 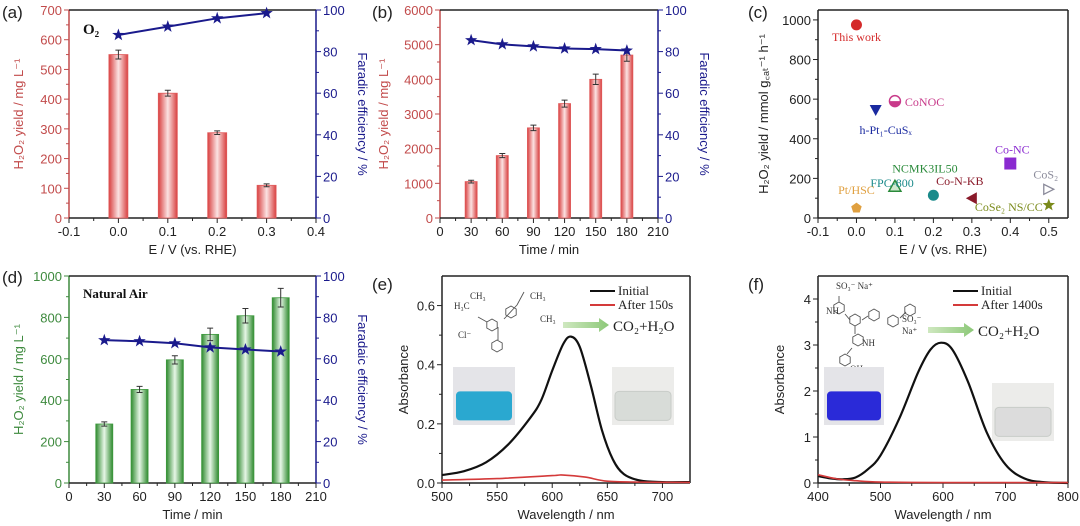 What do you see at coordinates (800, 139) in the screenshot?
I see `y-tick-label: 400` at bounding box center [800, 139].